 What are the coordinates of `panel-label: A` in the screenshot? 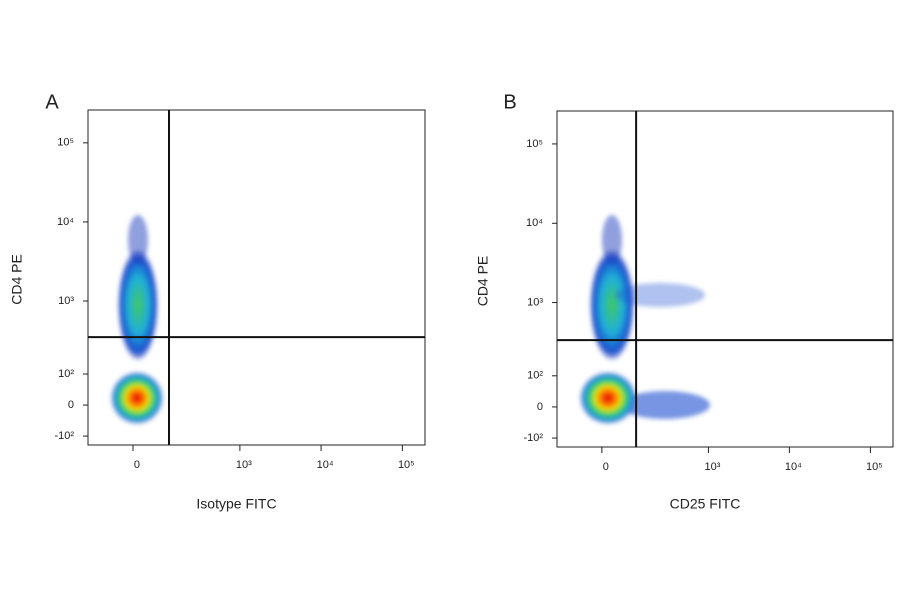 It's located at (52, 102).